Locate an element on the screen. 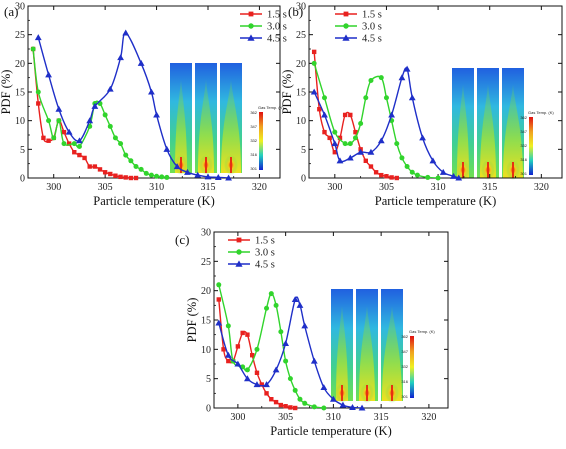 This screenshot has height=449, width=566. legend-label: 3.0 s is located at coordinates (277, 27).